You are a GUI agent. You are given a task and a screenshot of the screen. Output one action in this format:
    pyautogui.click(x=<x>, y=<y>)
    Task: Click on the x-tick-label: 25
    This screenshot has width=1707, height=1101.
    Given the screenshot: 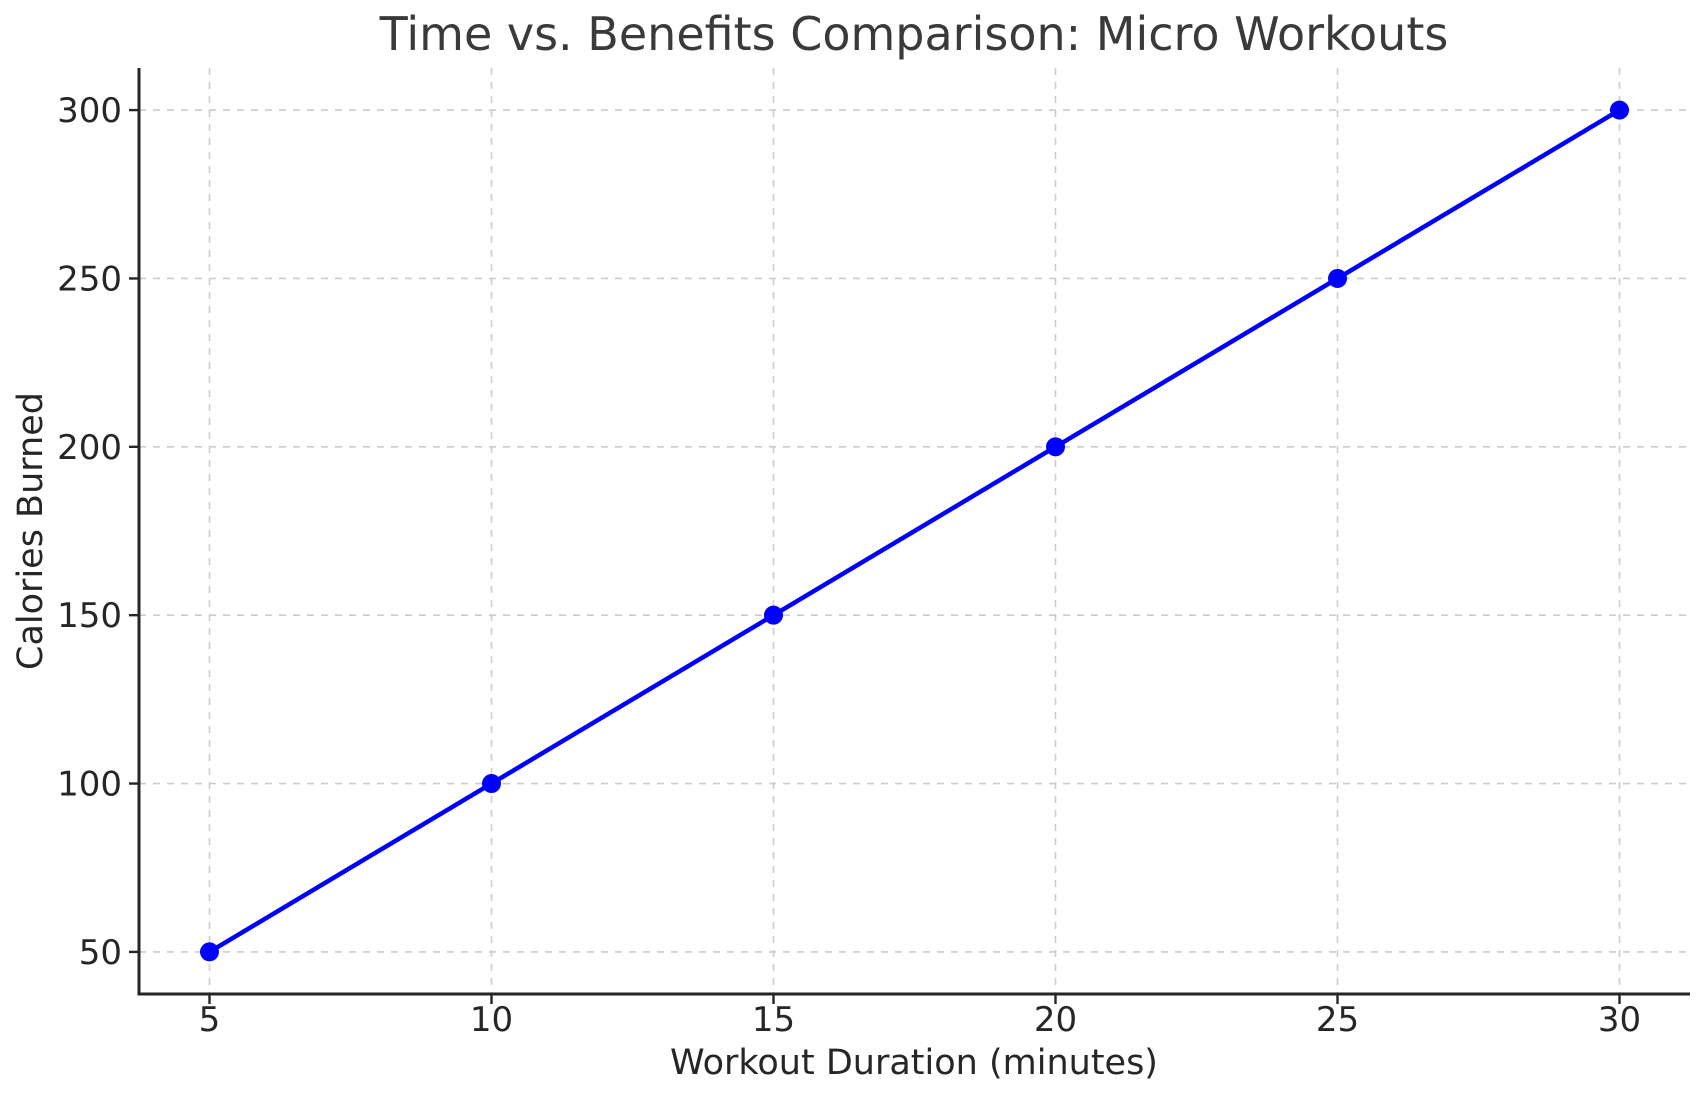 What is the action you would take?
    pyautogui.click(x=1337, y=1020)
    